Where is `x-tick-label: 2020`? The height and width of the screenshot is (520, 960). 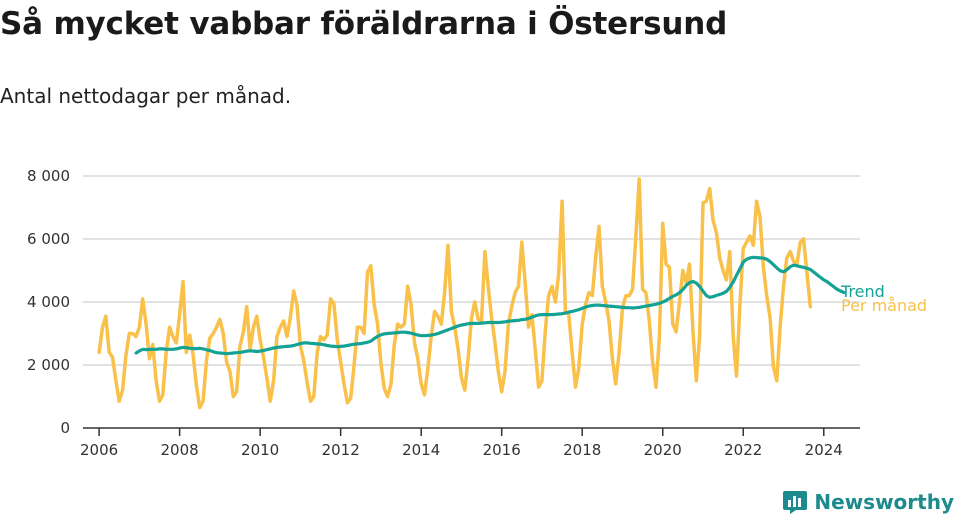 x-tick-label: 2020 is located at coordinates (663, 450).